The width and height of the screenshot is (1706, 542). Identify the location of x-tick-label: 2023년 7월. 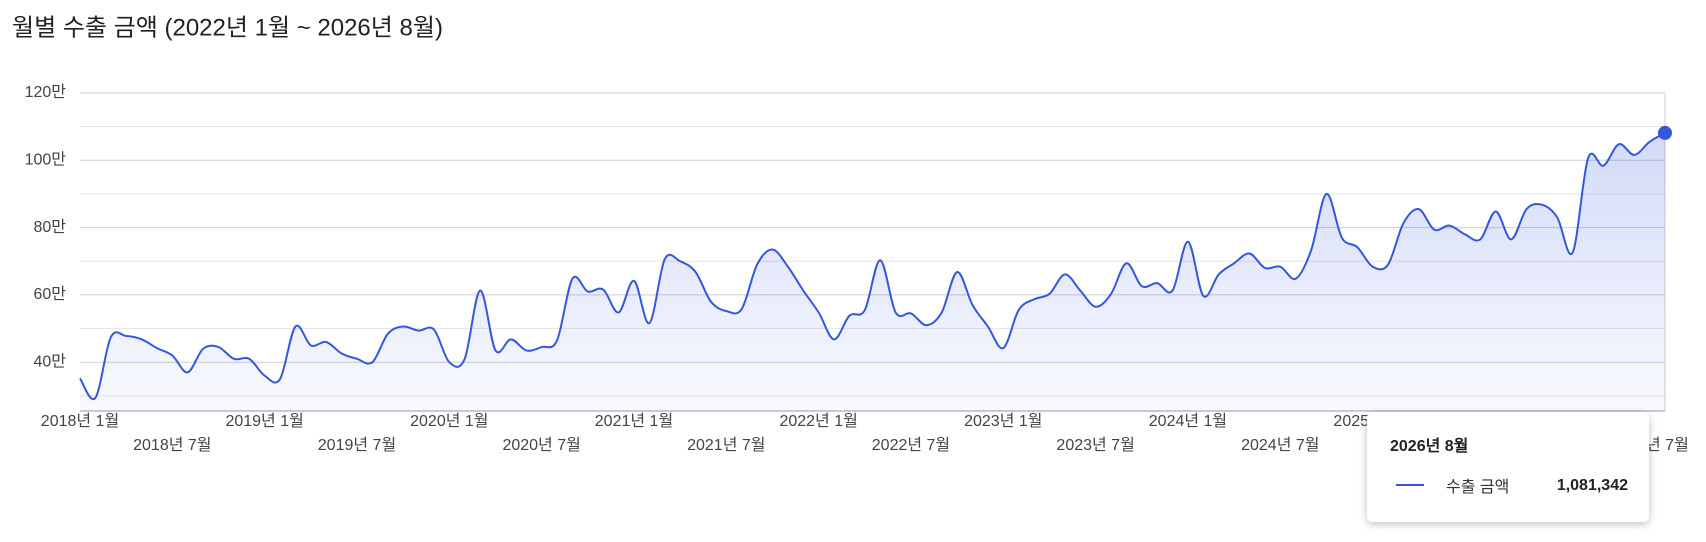
(1095, 445).